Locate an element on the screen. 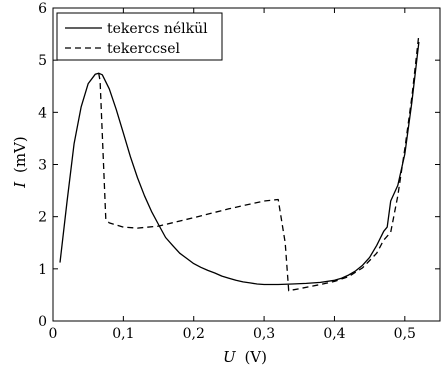 Image resolution: width=443 pixels, height=368 pixels. y-tick-label: 3 is located at coordinates (42, 166).